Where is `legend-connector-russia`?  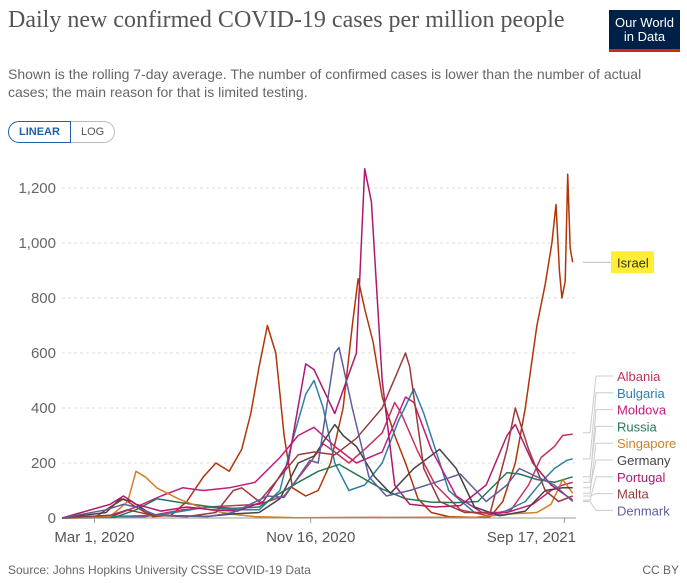 legend-connector-russia is located at coordinates (598, 451).